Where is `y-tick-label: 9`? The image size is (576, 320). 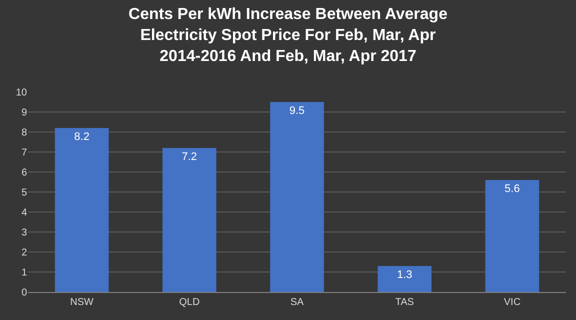
y-tick-label: 9 is located at coordinates (24, 113).